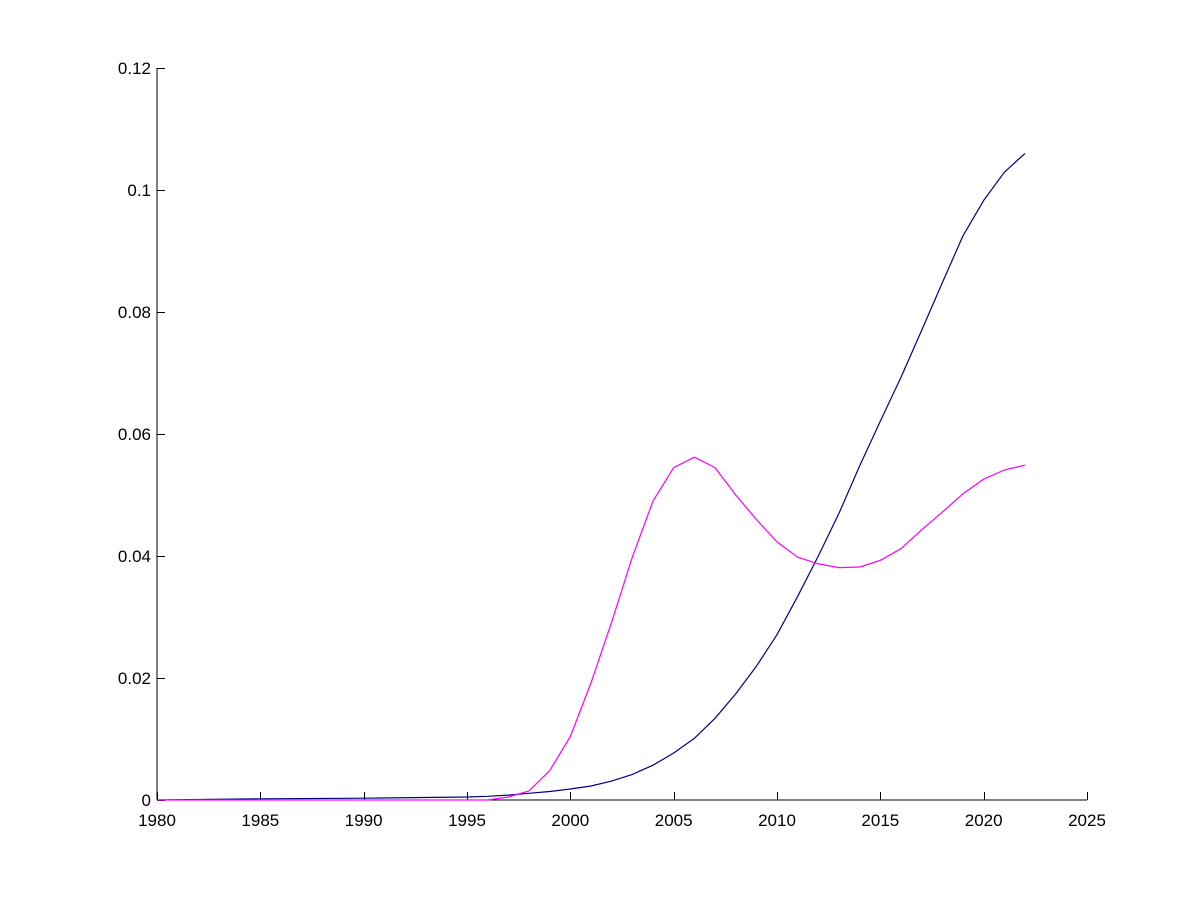  Describe the element at coordinates (146, 800) in the screenshot. I see `y-tick-label: 0` at that location.